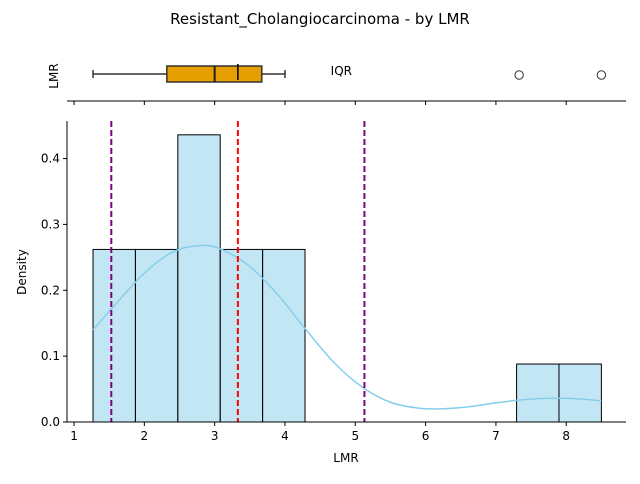 The image size is (640, 484). What do you see at coordinates (426, 436) in the screenshot?
I see `x-tick-label: 6` at bounding box center [426, 436].